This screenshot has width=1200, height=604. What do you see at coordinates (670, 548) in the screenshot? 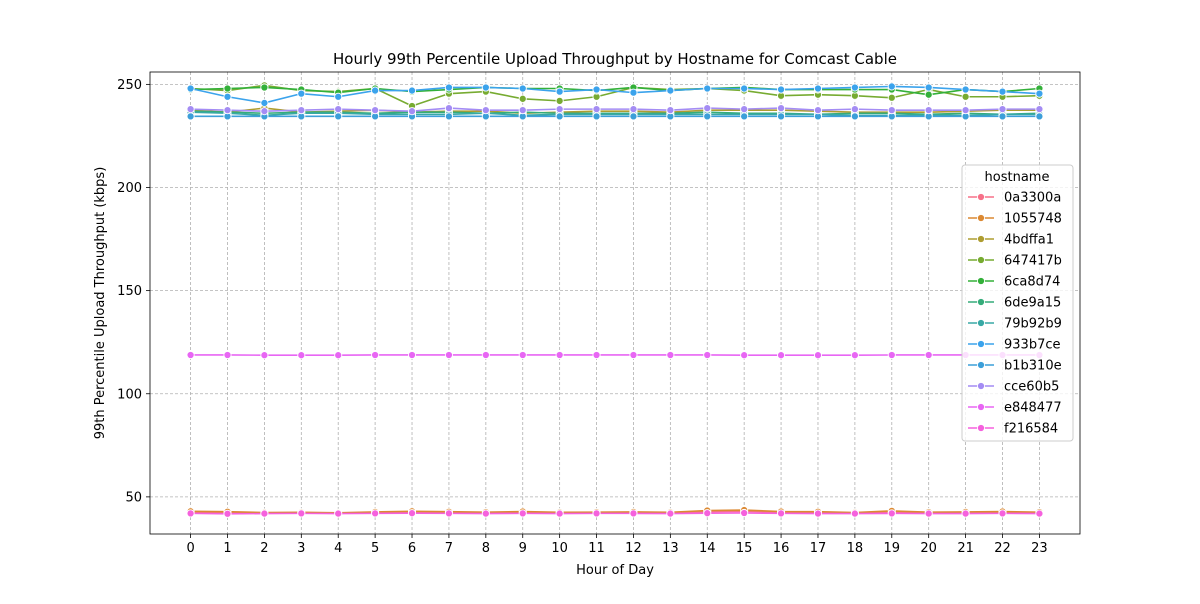
I see `x-tick-label: 13` at bounding box center [670, 548].